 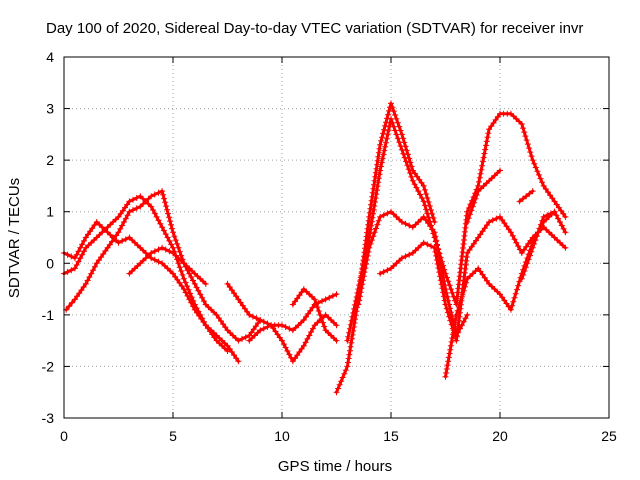 What do you see at coordinates (173, 436) in the screenshot?
I see `x-tick-label: 5` at bounding box center [173, 436].